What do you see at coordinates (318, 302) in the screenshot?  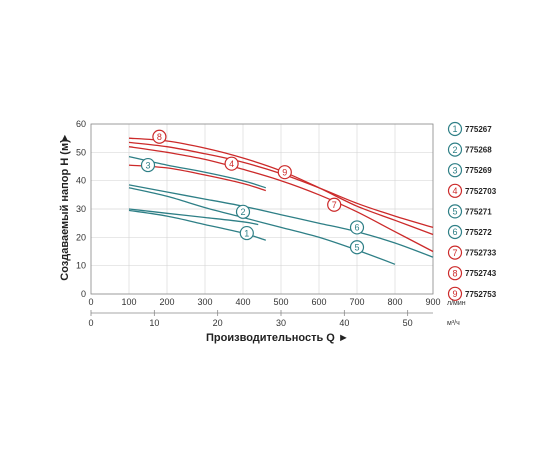 I see `x-tick-label-top: 600` at bounding box center [318, 302].